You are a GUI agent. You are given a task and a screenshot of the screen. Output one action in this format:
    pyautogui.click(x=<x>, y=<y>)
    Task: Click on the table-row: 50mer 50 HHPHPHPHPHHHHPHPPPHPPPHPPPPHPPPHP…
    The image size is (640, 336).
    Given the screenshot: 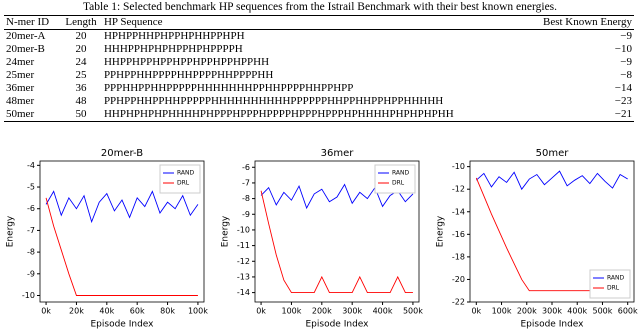 What is the action you would take?
    pyautogui.click(x=319, y=115)
    